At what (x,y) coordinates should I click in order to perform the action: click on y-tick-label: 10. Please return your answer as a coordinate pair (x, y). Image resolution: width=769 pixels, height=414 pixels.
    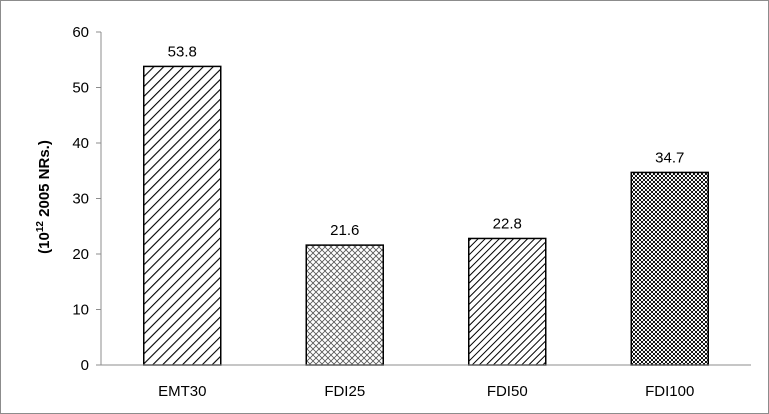
    Looking at the image, I should click on (80, 310).